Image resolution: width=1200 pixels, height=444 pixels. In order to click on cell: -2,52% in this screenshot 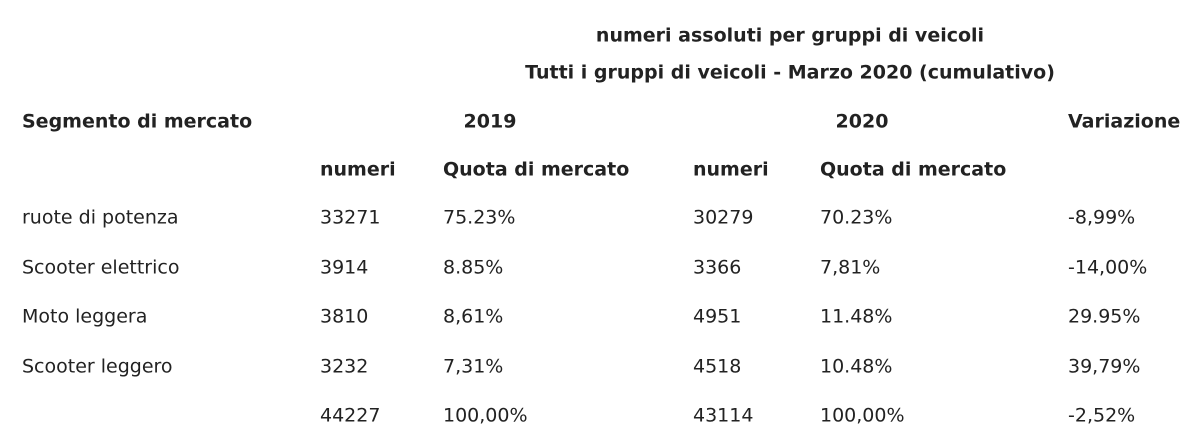, I will do `click(1102, 415)`.